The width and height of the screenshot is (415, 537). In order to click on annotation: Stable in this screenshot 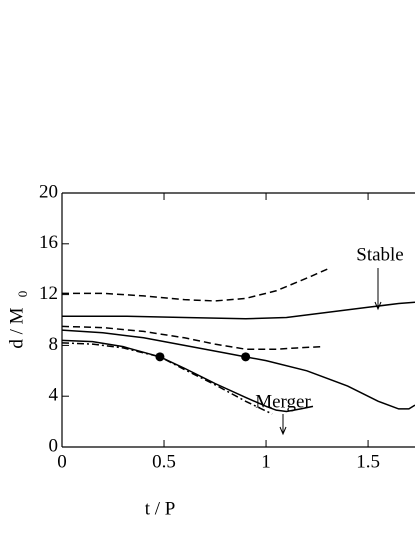, I will do `click(380, 254)`.